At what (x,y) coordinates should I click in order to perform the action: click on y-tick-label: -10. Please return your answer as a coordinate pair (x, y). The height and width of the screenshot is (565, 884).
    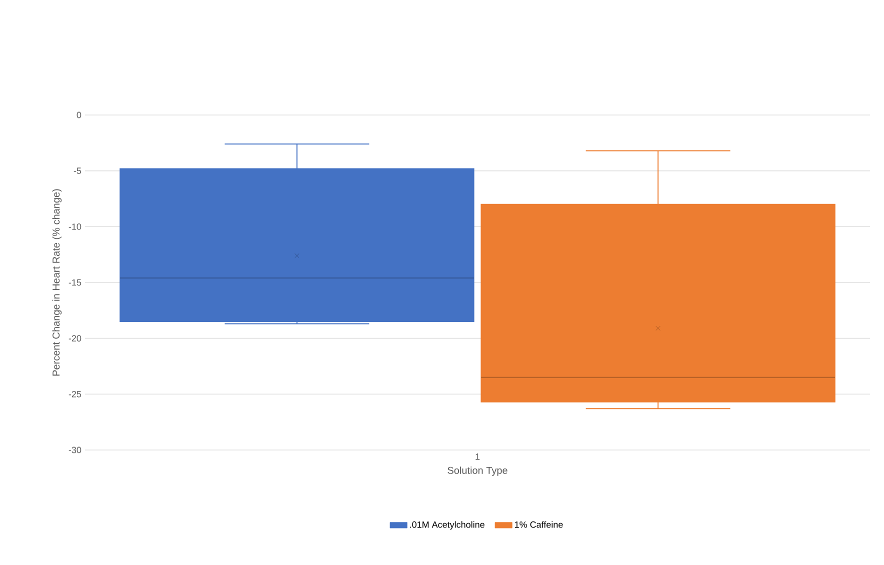
    Looking at the image, I should click on (75, 226).